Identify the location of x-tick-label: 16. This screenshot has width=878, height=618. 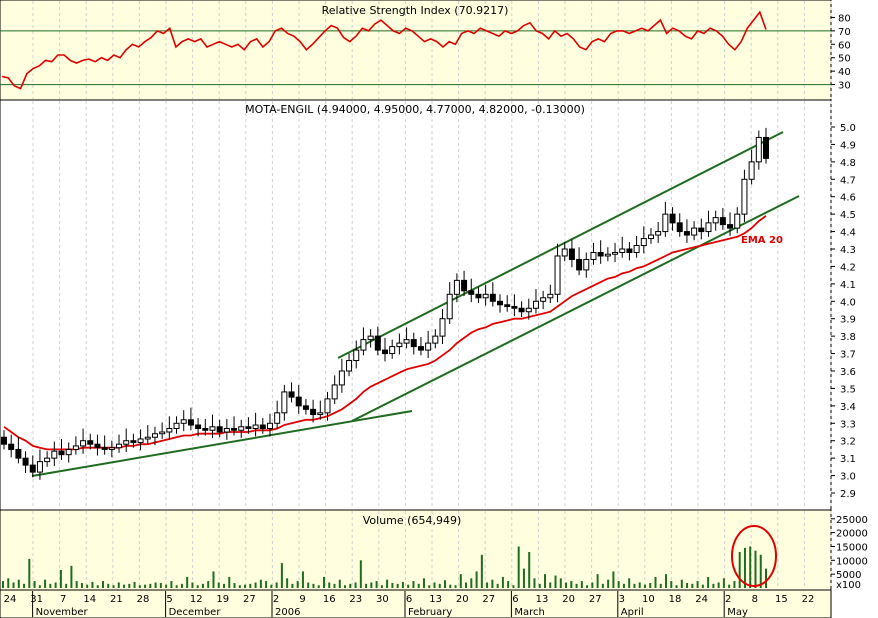
(329, 599).